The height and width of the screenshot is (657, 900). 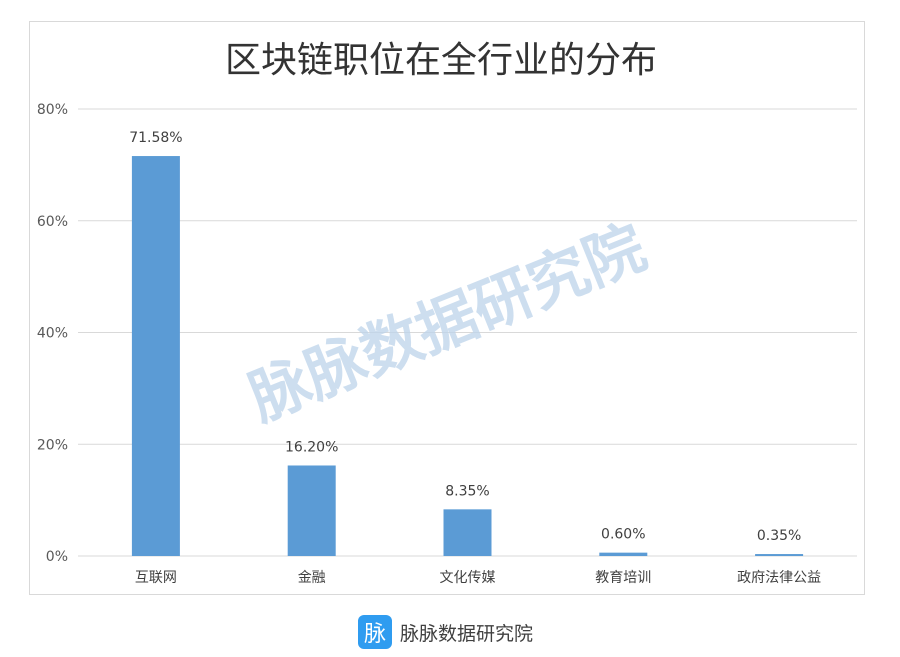 What do you see at coordinates (468, 578) in the screenshot?
I see `x-category-label: 文化传媒` at bounding box center [468, 578].